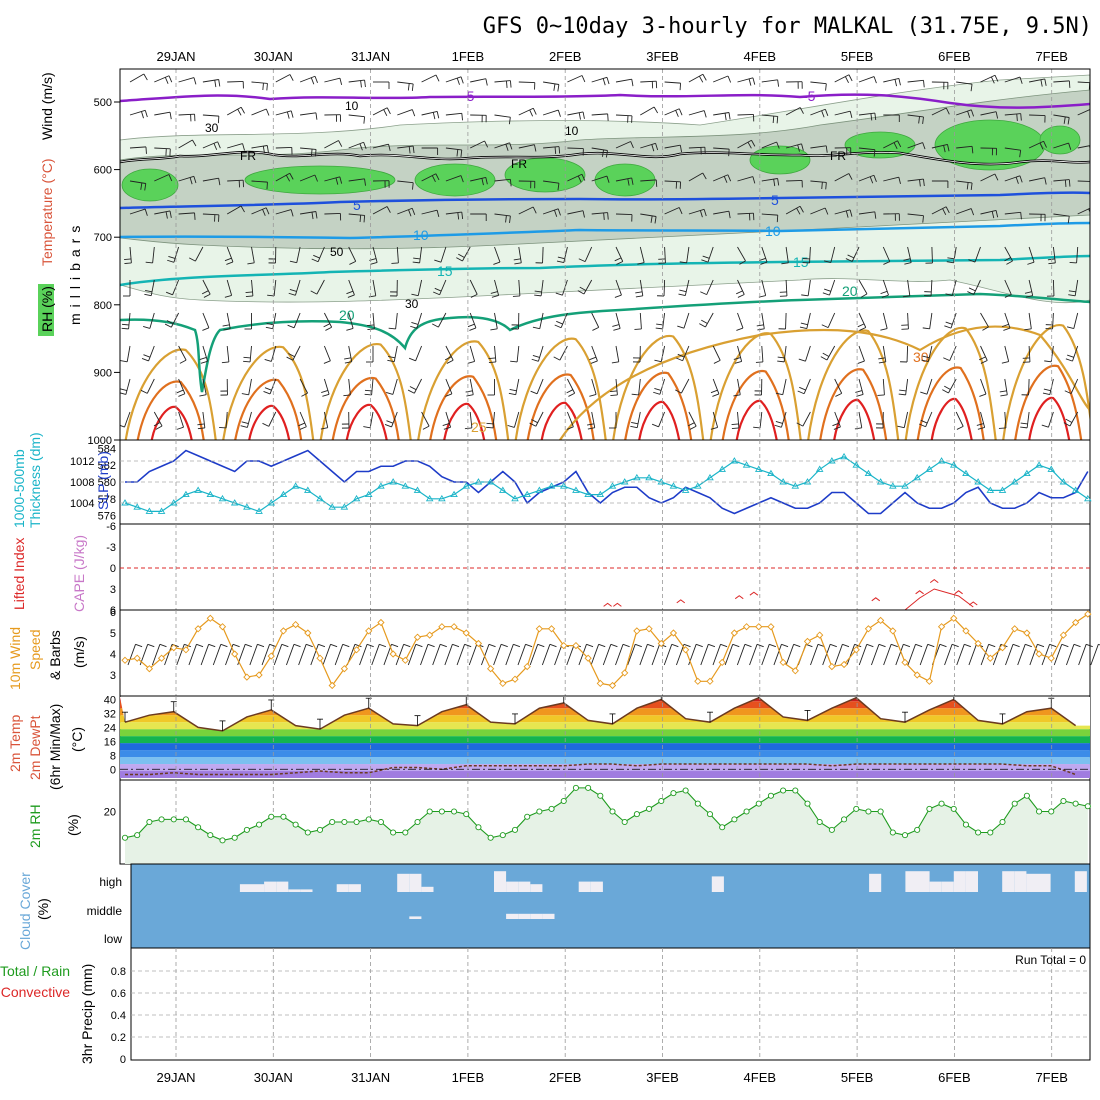 Image resolution: width=1100 pixels, height=1100 pixels. Describe the element at coordinates (565, 1077) in the screenshot. I see `bottom-date-label: 2FEB` at that location.